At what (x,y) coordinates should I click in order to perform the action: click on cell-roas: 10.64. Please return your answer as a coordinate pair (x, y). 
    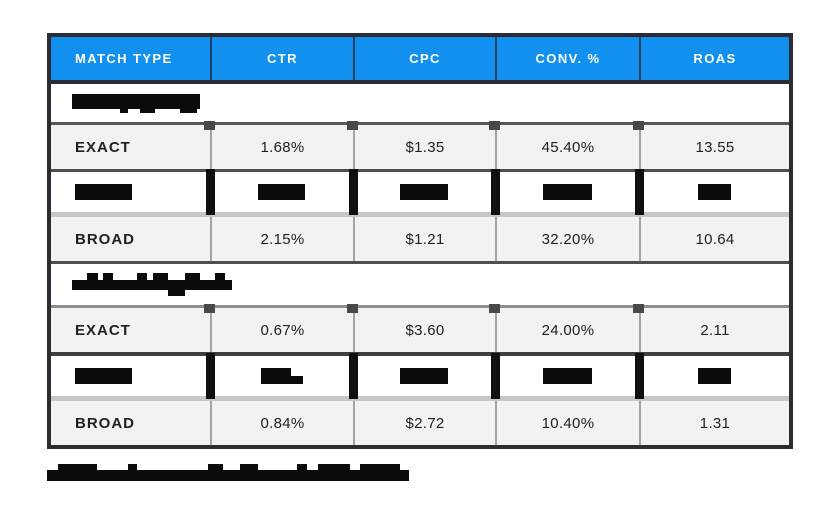
    Looking at the image, I should click on (714, 239).